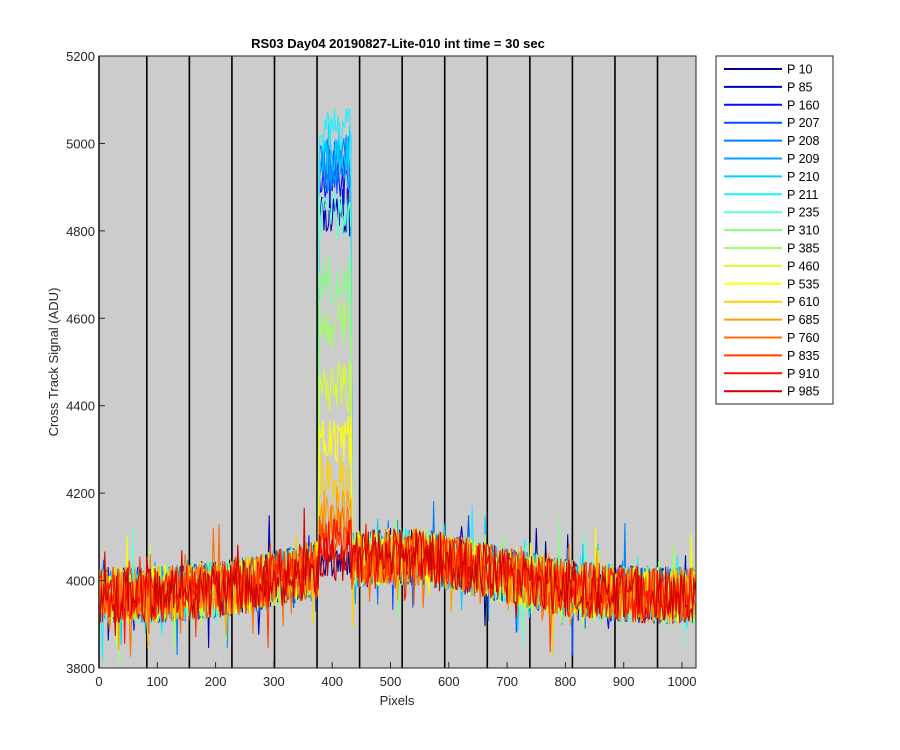 The image size is (900, 750). Describe the element at coordinates (800, 87) in the screenshot. I see `legend-label: P 85` at that location.